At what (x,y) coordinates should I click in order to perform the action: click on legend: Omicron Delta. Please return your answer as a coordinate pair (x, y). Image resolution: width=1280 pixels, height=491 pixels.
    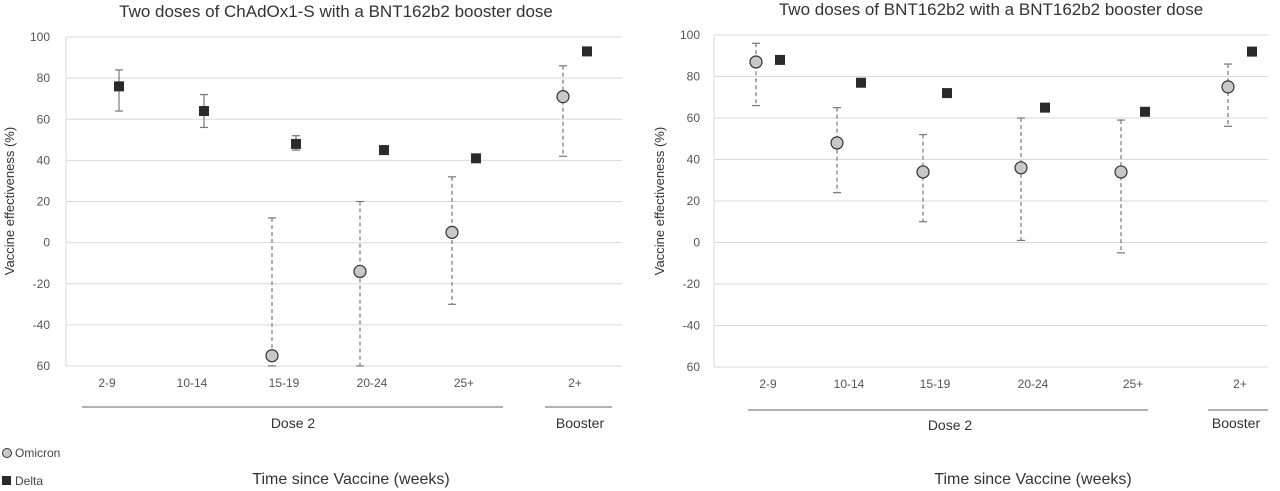
    Looking at the image, I should click on (31, 467).